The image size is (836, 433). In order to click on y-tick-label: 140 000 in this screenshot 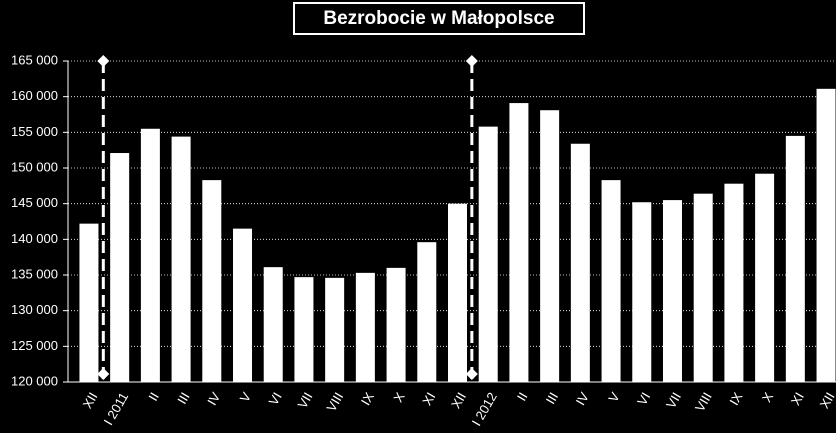, I will do `click(34, 238)`.